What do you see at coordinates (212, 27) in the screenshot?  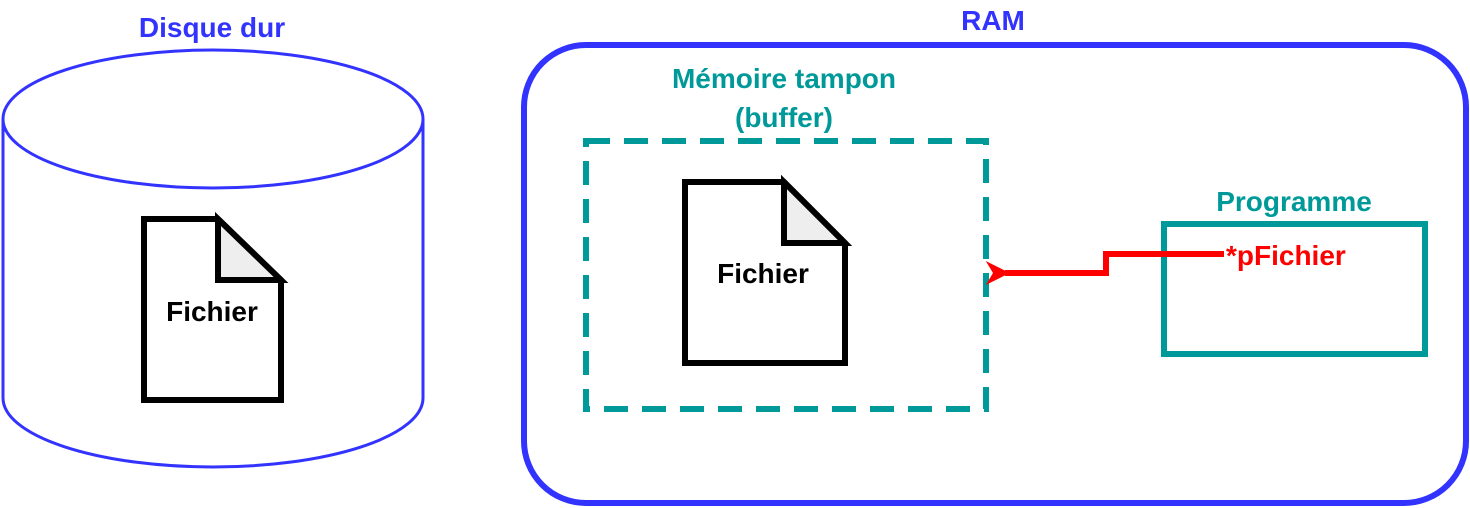 I see `disk-title: Disque dur` at bounding box center [212, 27].